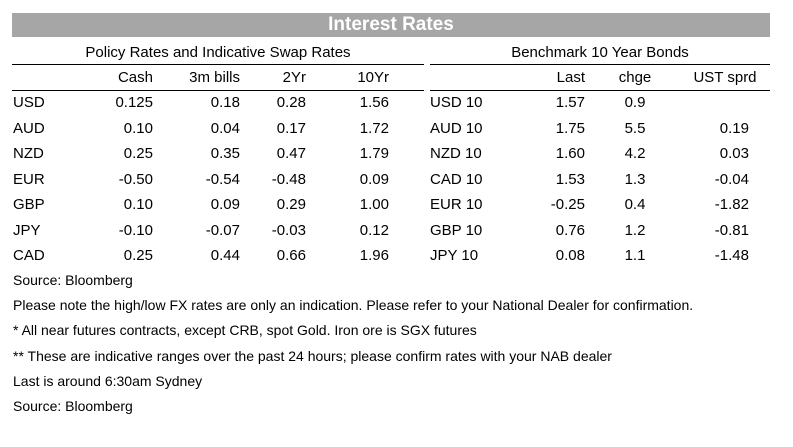 Image resolution: width=793 pixels, height=447 pixels. Describe the element at coordinates (218, 52) in the screenshot. I see `policy-rates-heading: Policy Rates and Indicative Swap Rates` at that location.